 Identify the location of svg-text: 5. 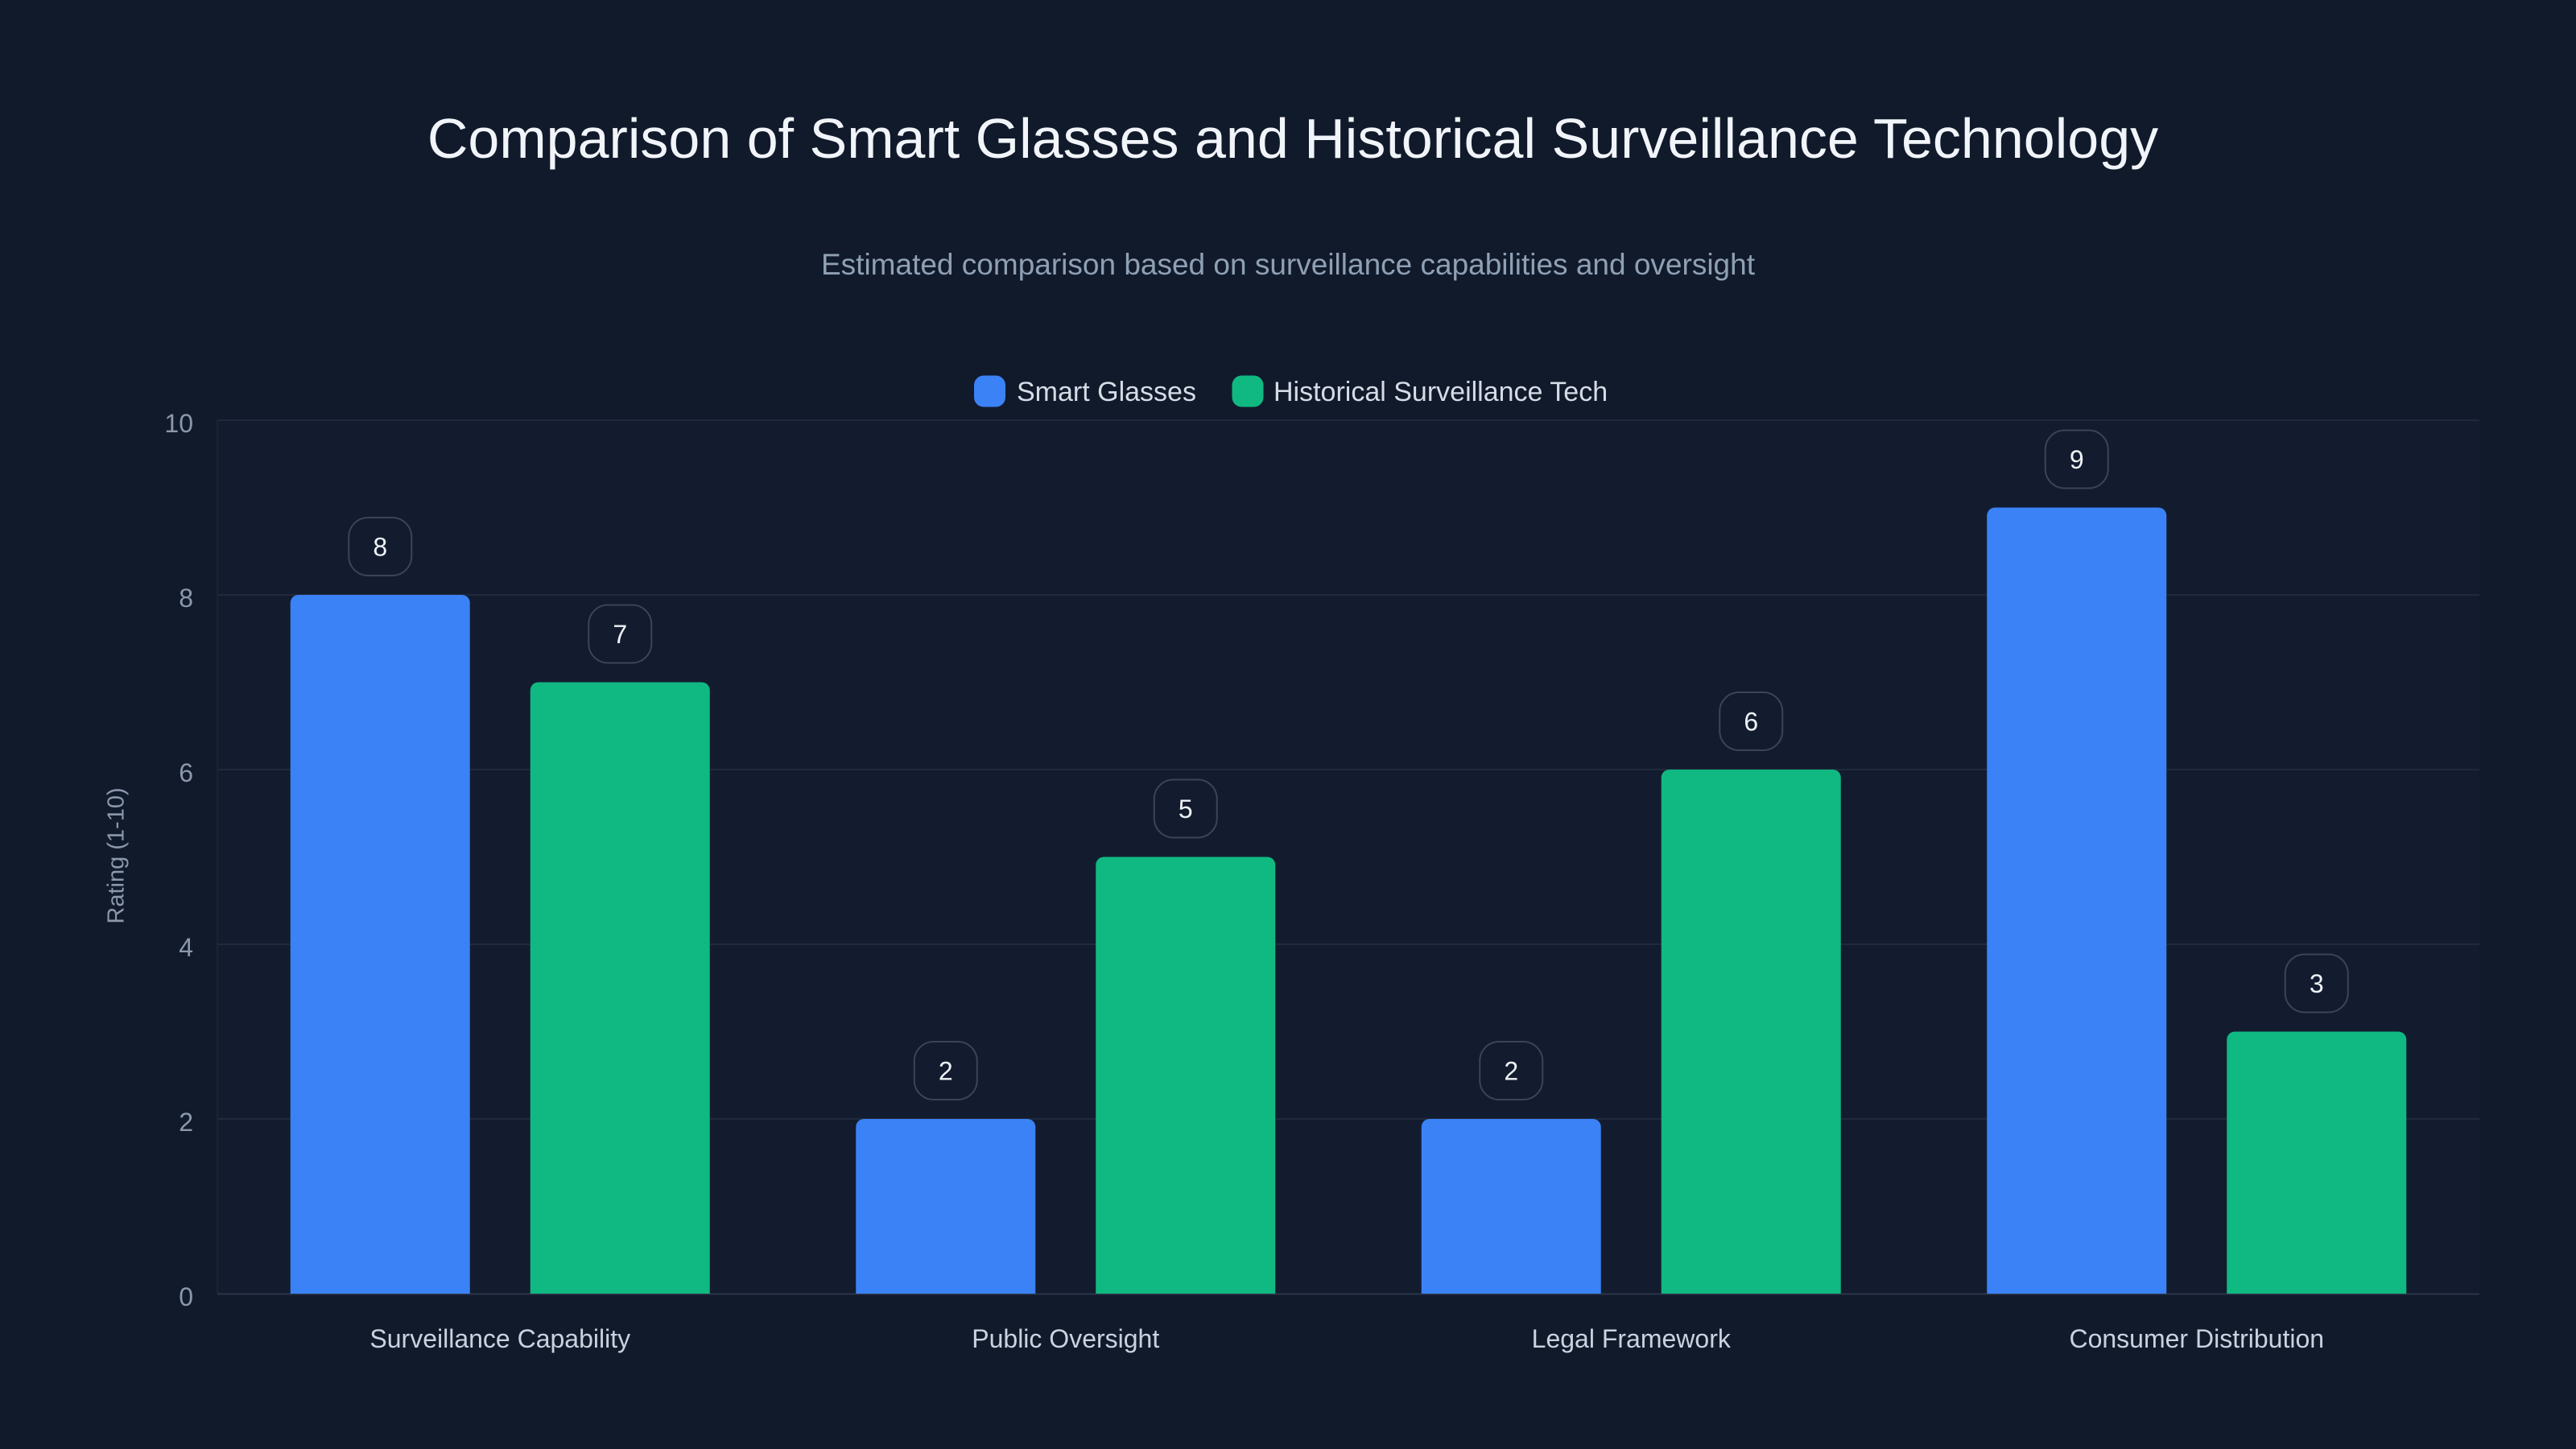
(1186, 809).